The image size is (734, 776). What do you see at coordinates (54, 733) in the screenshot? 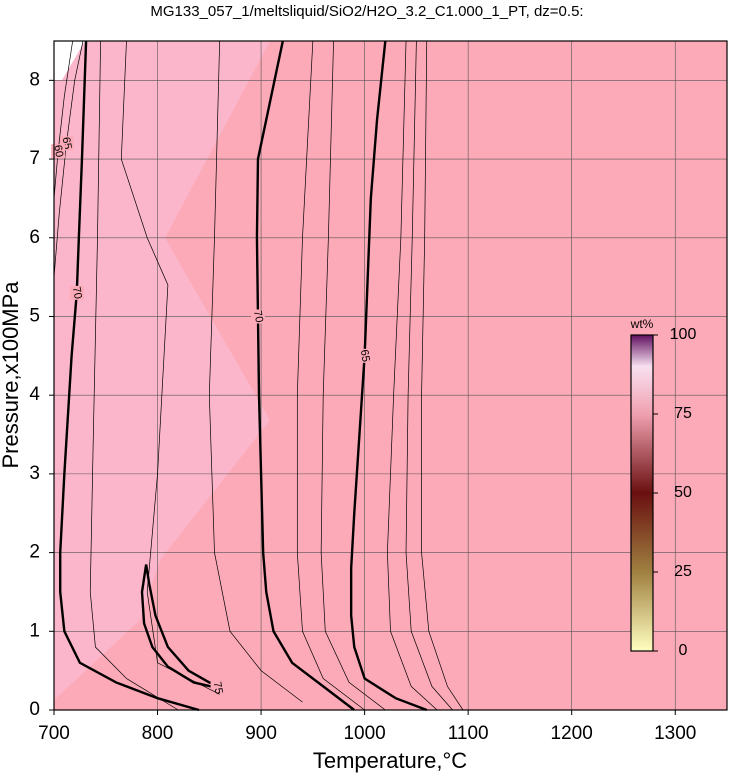
I see `x-tick-label: 700` at bounding box center [54, 733].